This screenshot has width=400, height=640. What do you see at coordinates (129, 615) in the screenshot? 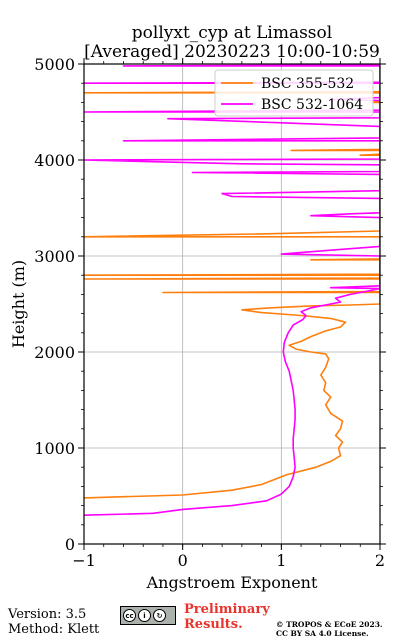
I see `cc-icon: cc` at bounding box center [129, 615].